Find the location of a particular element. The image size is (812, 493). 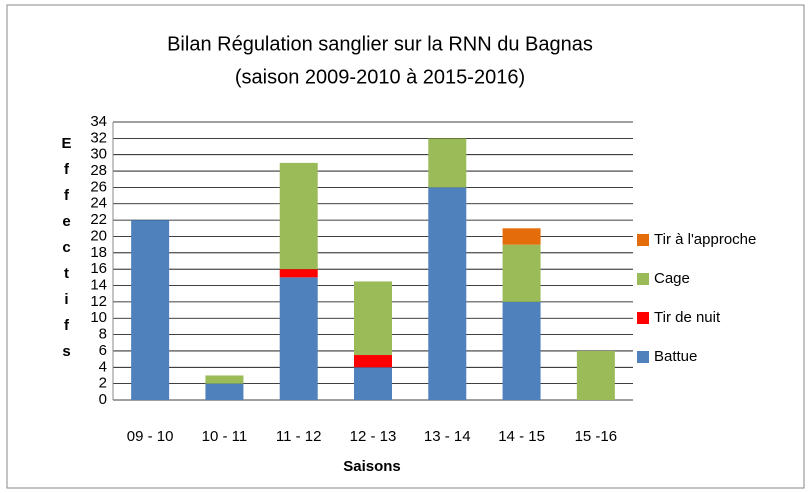

y-tick-label: 18 is located at coordinates (98, 252).